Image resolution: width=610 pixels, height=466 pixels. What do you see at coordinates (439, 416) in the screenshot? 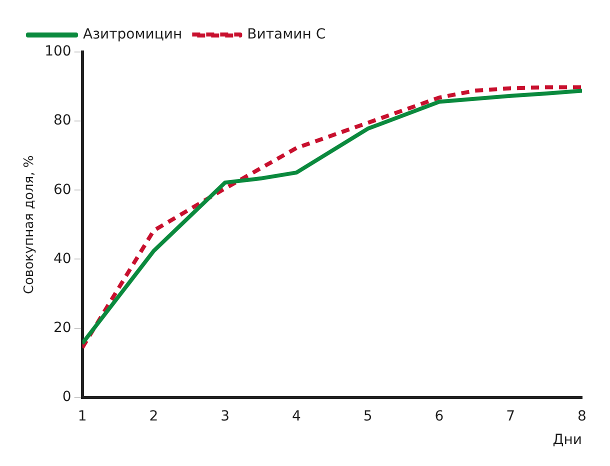
I see `x-tick-label: 6` at bounding box center [439, 416].